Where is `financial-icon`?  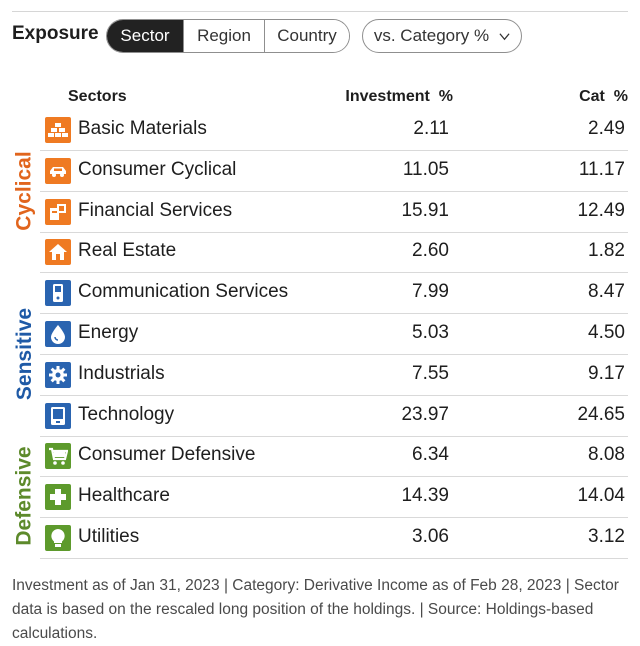 financial-icon is located at coordinates (58, 211).